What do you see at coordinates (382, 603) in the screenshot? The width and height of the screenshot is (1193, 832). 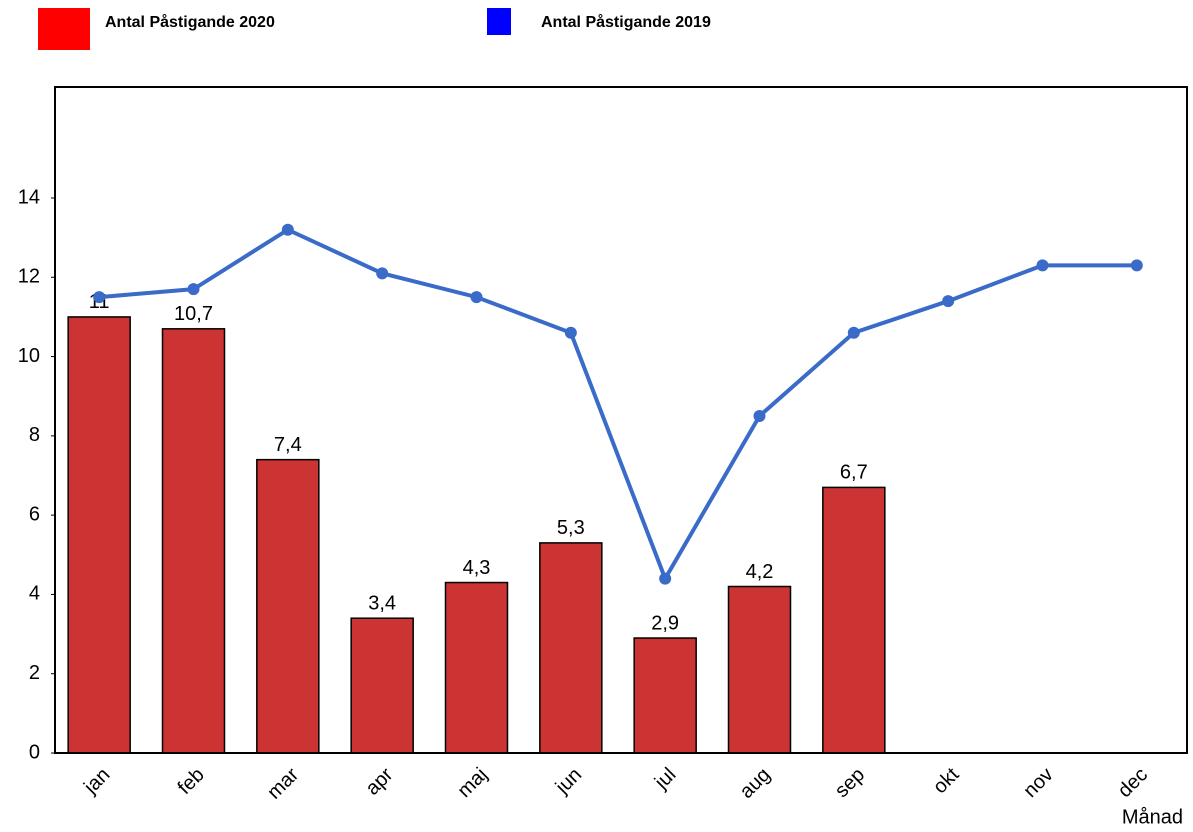 I see `data-label: 3,4` at bounding box center [382, 603].